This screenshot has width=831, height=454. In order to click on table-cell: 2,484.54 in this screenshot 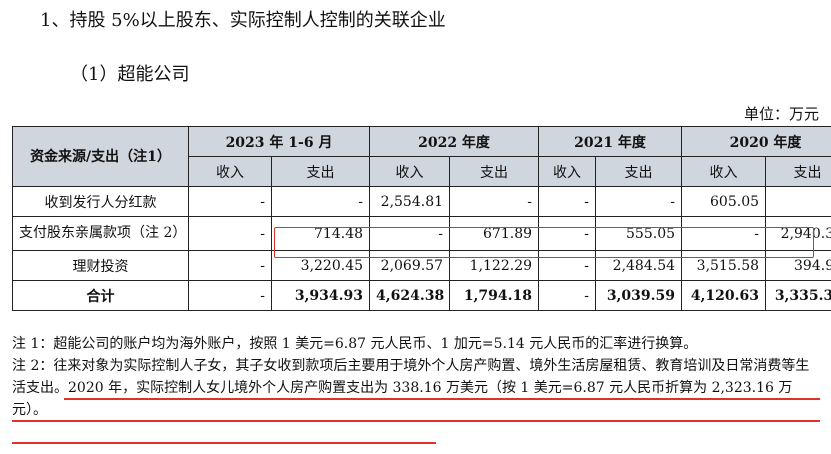, I will do `click(639, 265)`.